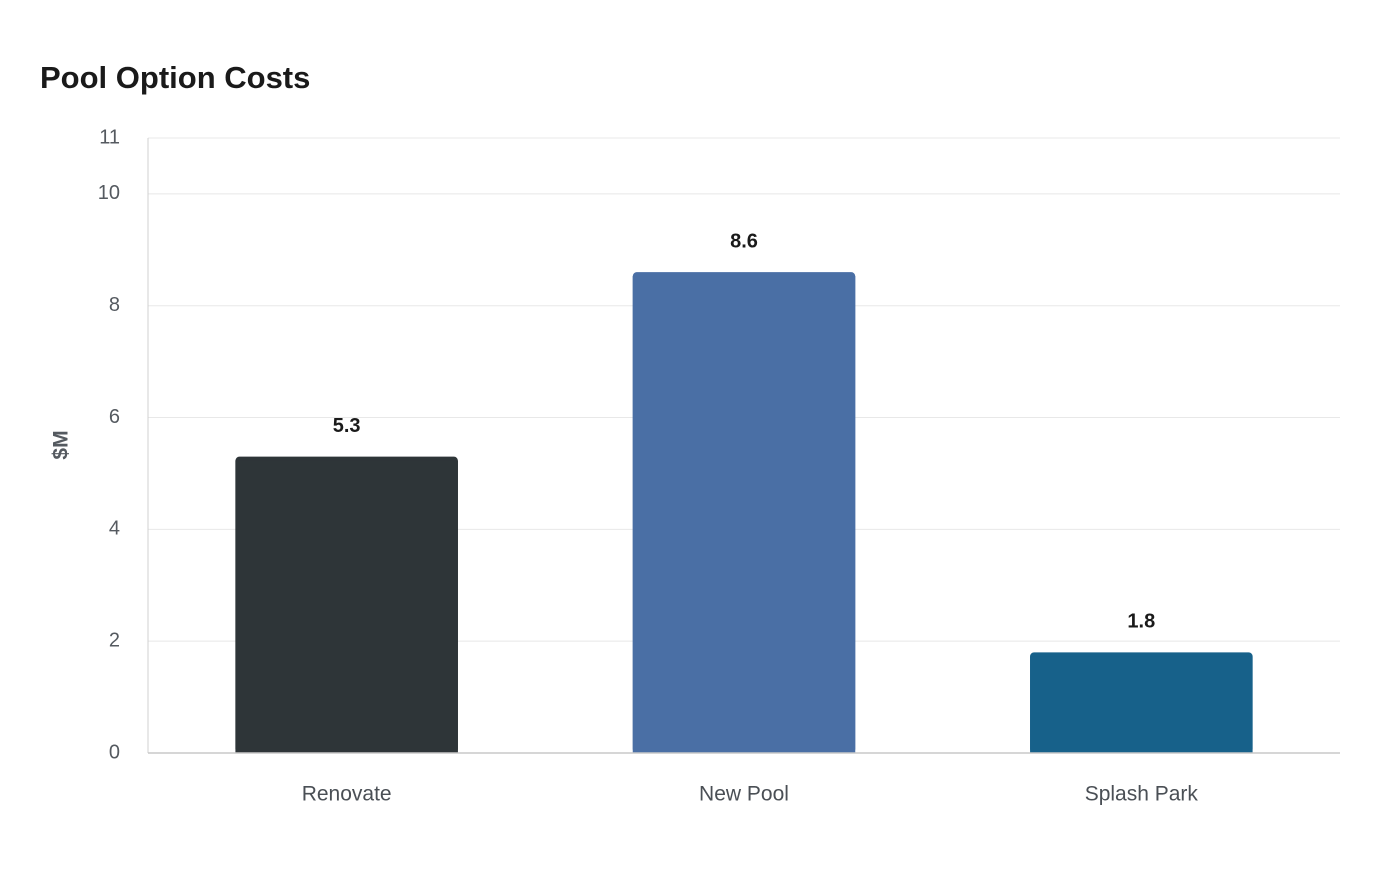 The image size is (1400, 880). What do you see at coordinates (61, 444) in the screenshot?
I see `y-axis-label: $M` at bounding box center [61, 444].